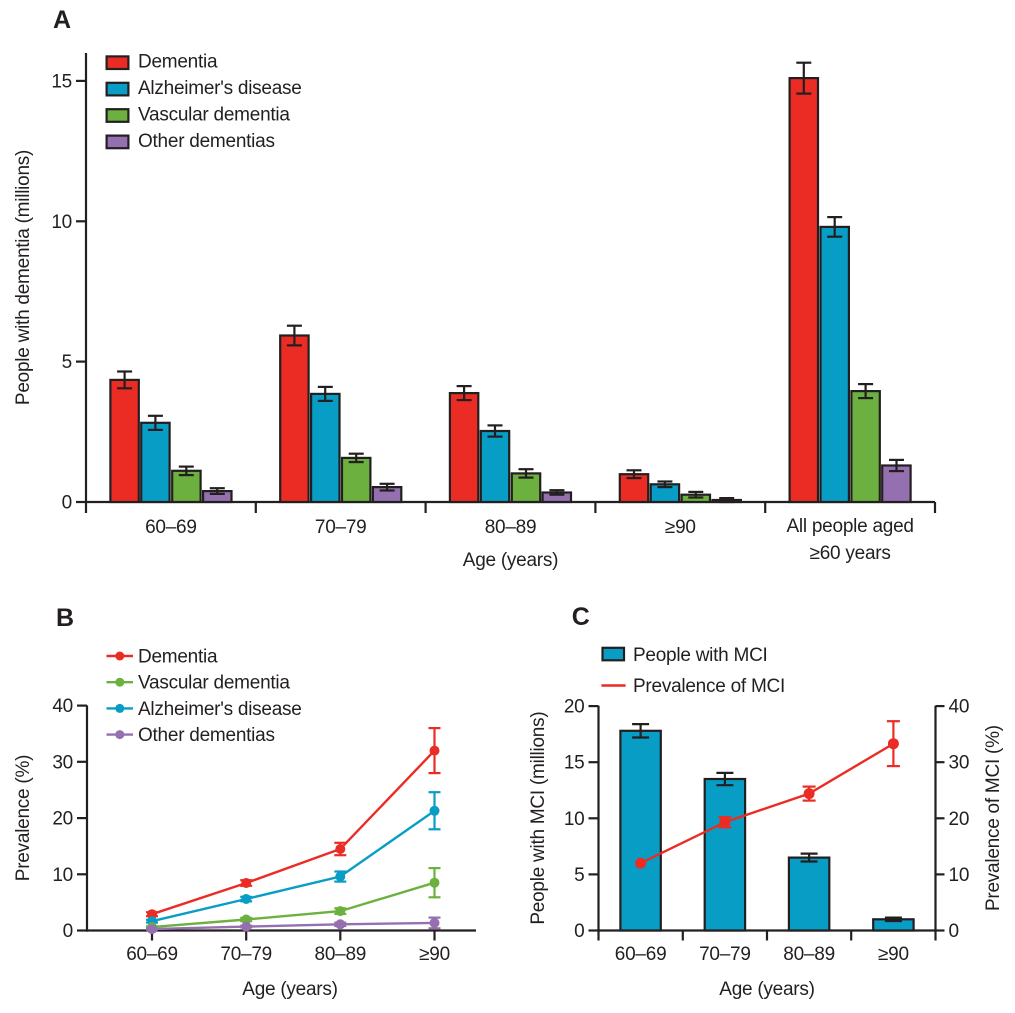  Describe the element at coordinates (709, 686) in the screenshot. I see `svg-text: Prevalence of MCI` at that location.